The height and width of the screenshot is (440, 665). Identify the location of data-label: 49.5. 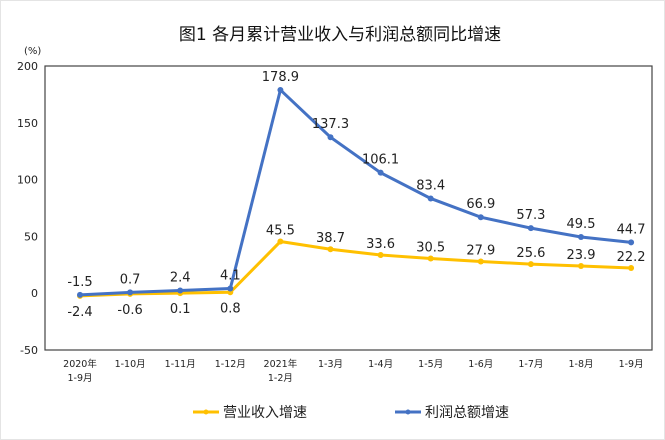
(581, 224).